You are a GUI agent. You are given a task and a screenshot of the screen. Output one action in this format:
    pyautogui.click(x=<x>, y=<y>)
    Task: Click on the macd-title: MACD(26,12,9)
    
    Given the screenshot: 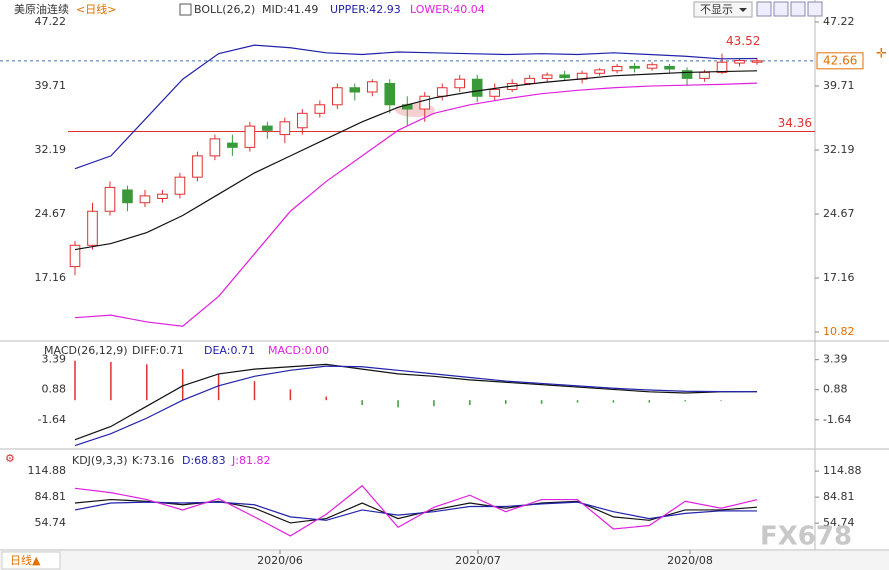 What is the action you would take?
    pyautogui.click(x=86, y=350)
    